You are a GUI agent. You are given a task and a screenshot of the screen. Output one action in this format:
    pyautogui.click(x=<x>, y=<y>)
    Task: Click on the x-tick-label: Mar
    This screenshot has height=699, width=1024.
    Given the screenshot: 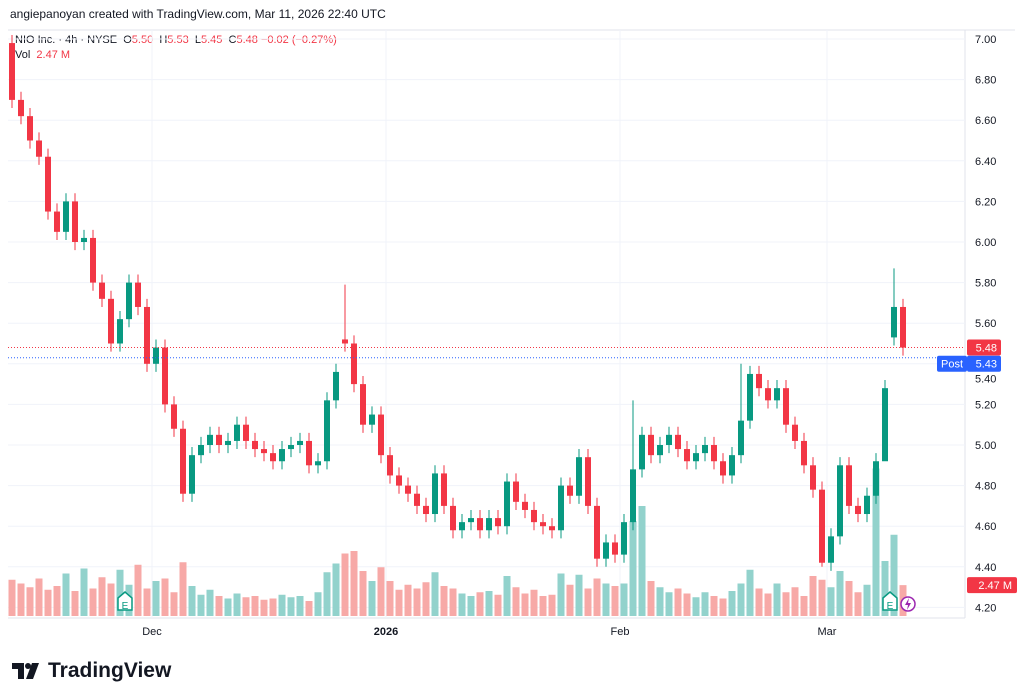 What is the action you would take?
    pyautogui.click(x=827, y=632)
    